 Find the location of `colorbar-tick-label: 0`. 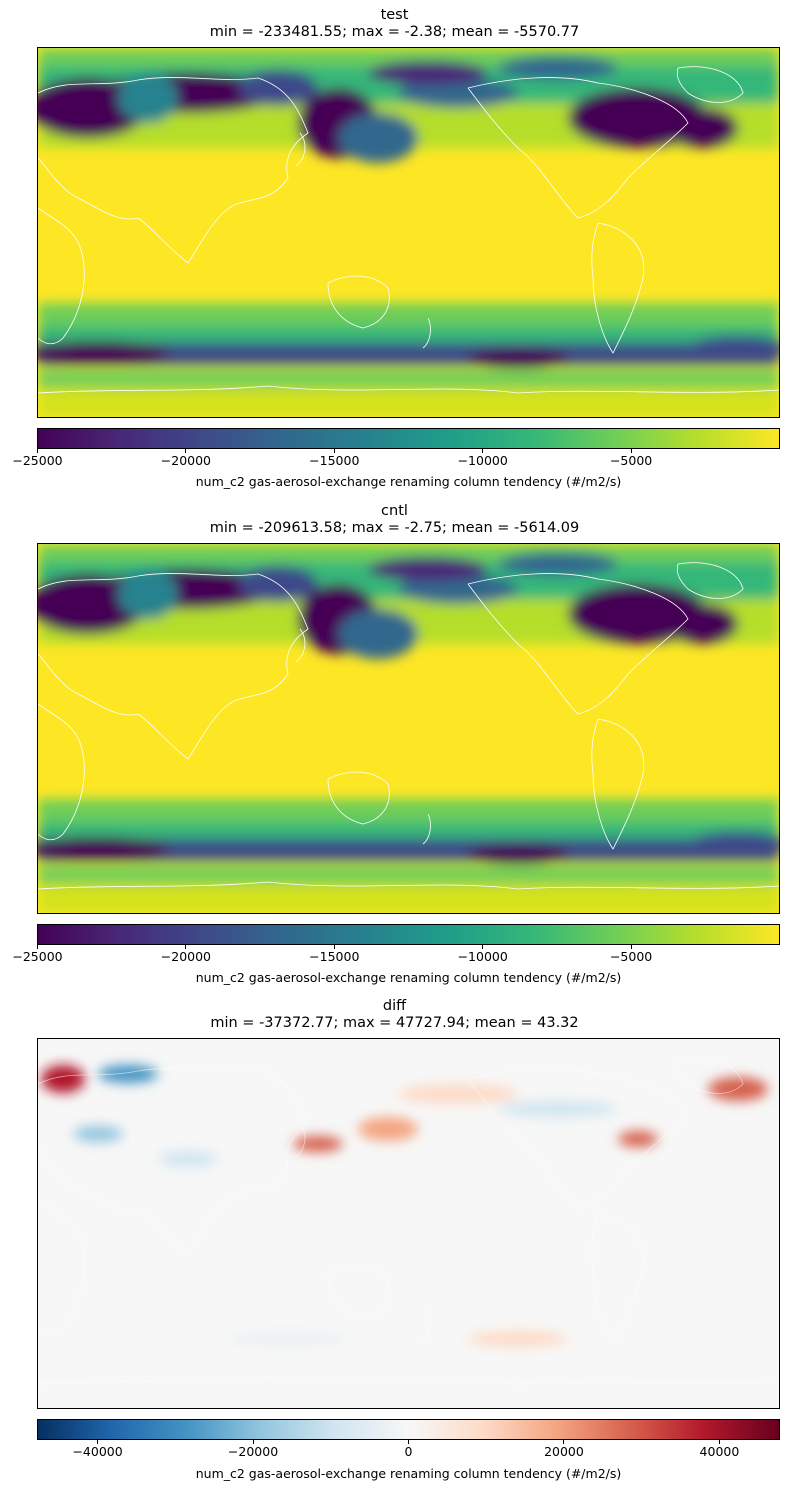

colorbar-tick-label: 0 is located at coordinates (408, 1451).